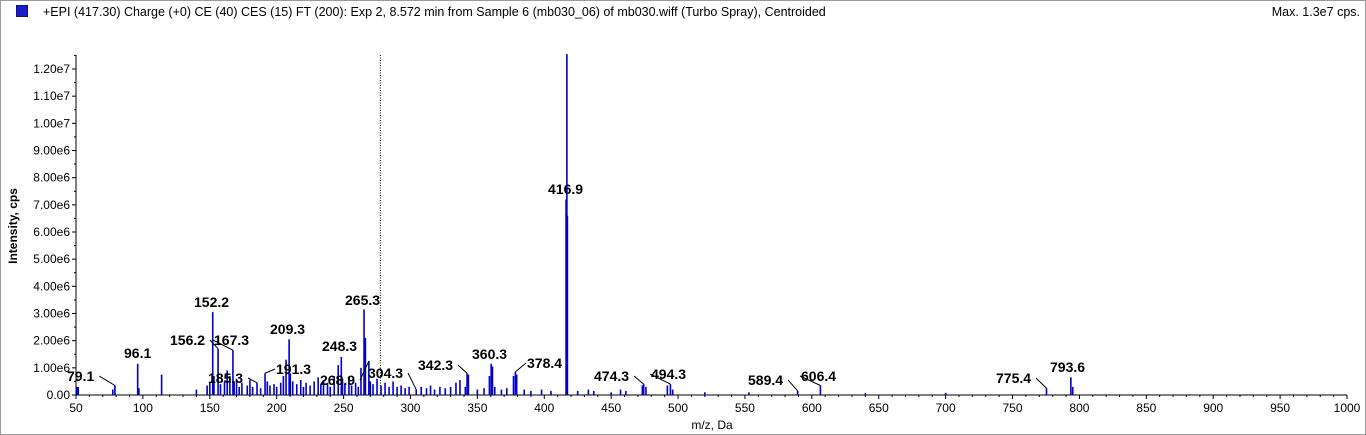 The width and height of the screenshot is (1366, 435). I want to click on x-tick-label: 1000, so click(1347, 408).